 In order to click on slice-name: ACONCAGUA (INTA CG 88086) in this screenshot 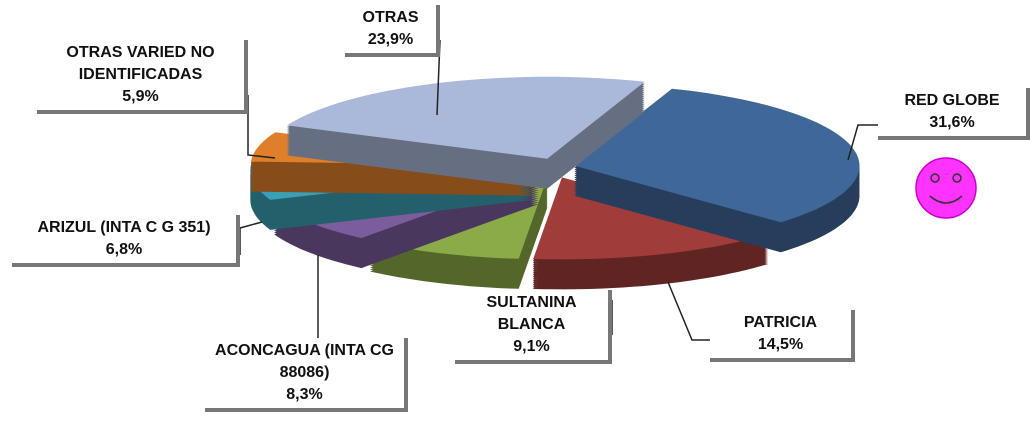, I will do `click(304, 361)`.